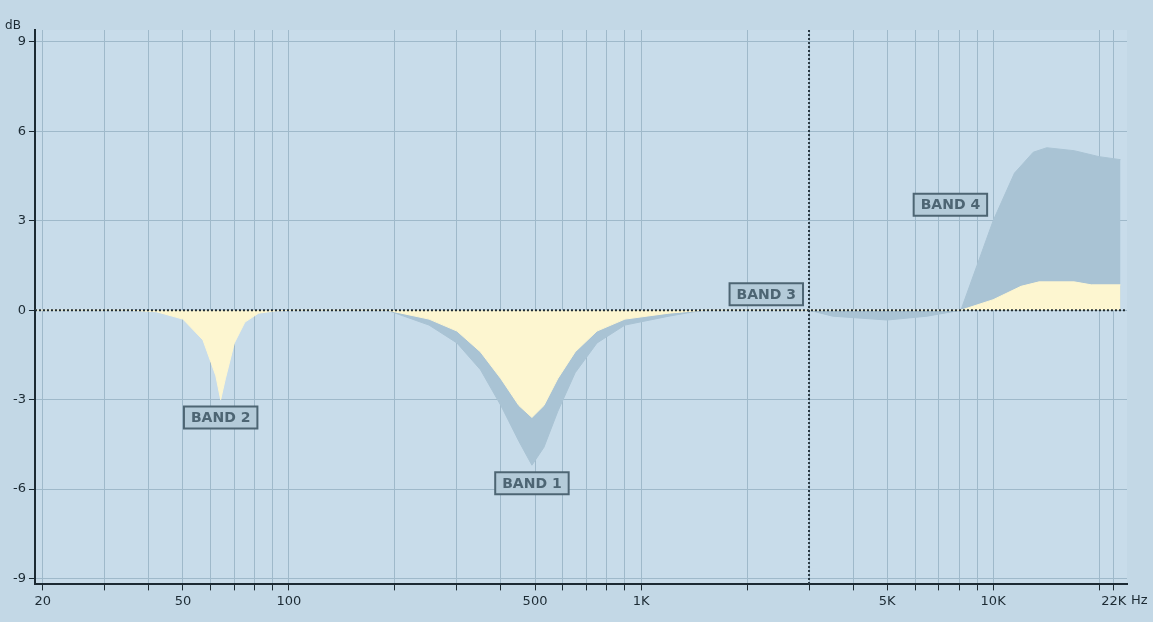  Describe the element at coordinates (289, 600) in the screenshot. I see `x-tick-label: 100` at that location.